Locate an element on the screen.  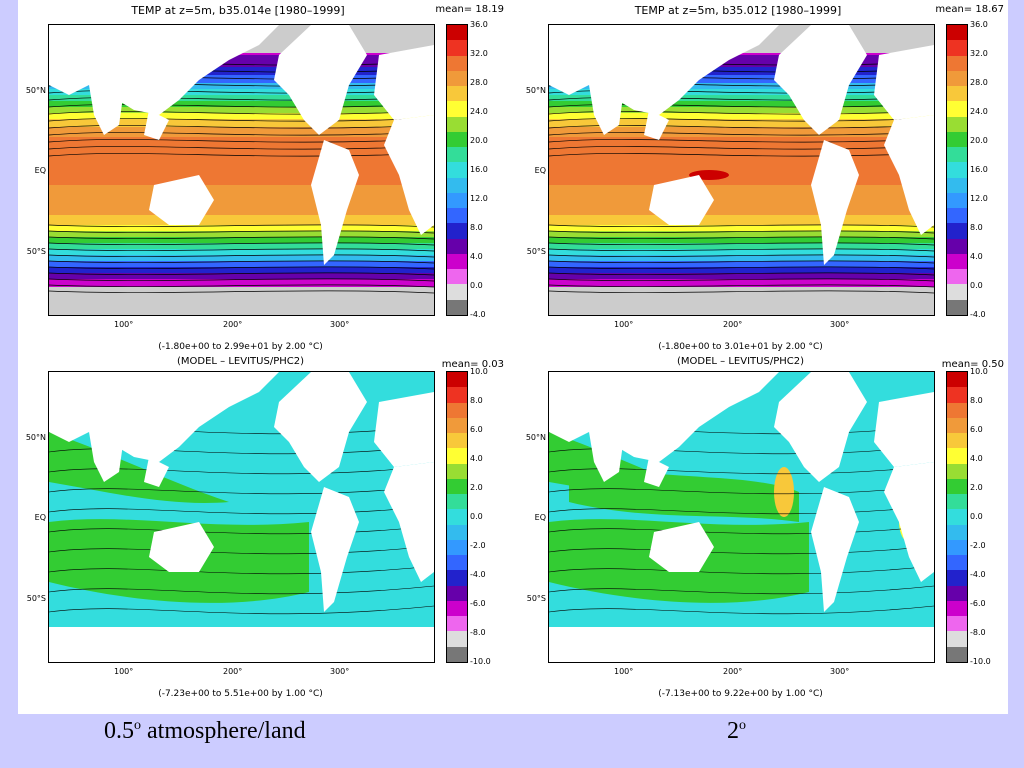
sst-map-svg is located at coordinates (241, 170).